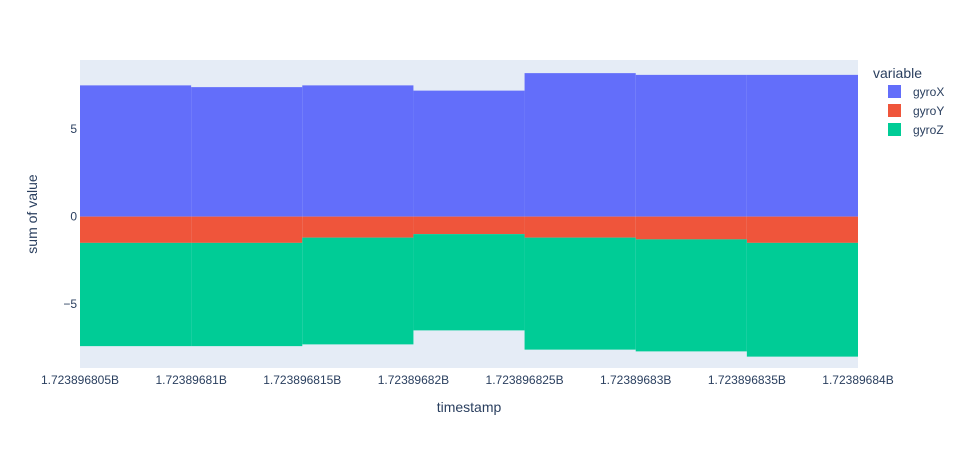 The image size is (967, 450). Describe the element at coordinates (928, 111) in the screenshot. I see `legend-label: gyroY` at that location.